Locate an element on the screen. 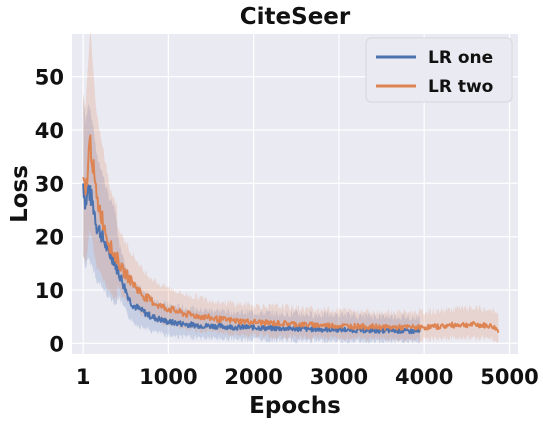  x-tick-label: 5000 is located at coordinates (509, 377).